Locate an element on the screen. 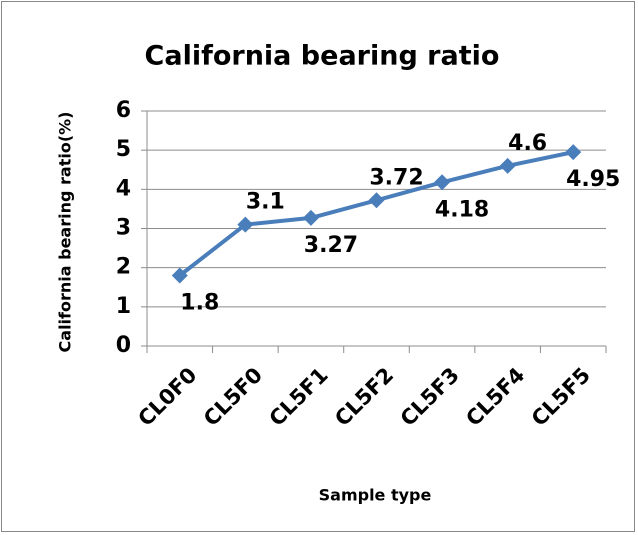 Image resolution: width=638 pixels, height=535 pixels. data-label: 4.18 is located at coordinates (462, 209).